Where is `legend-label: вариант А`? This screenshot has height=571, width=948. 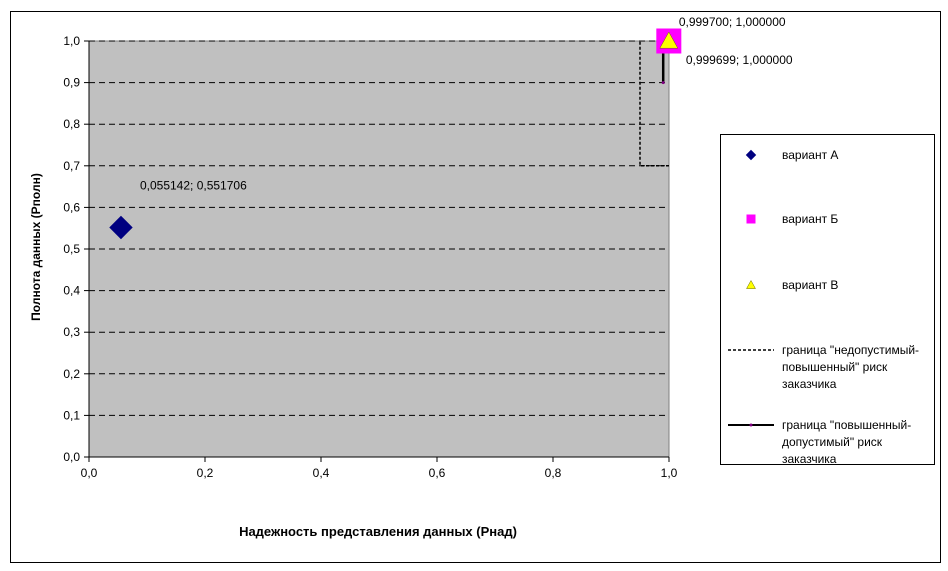 legend-label: вариант А is located at coordinates (810, 155).